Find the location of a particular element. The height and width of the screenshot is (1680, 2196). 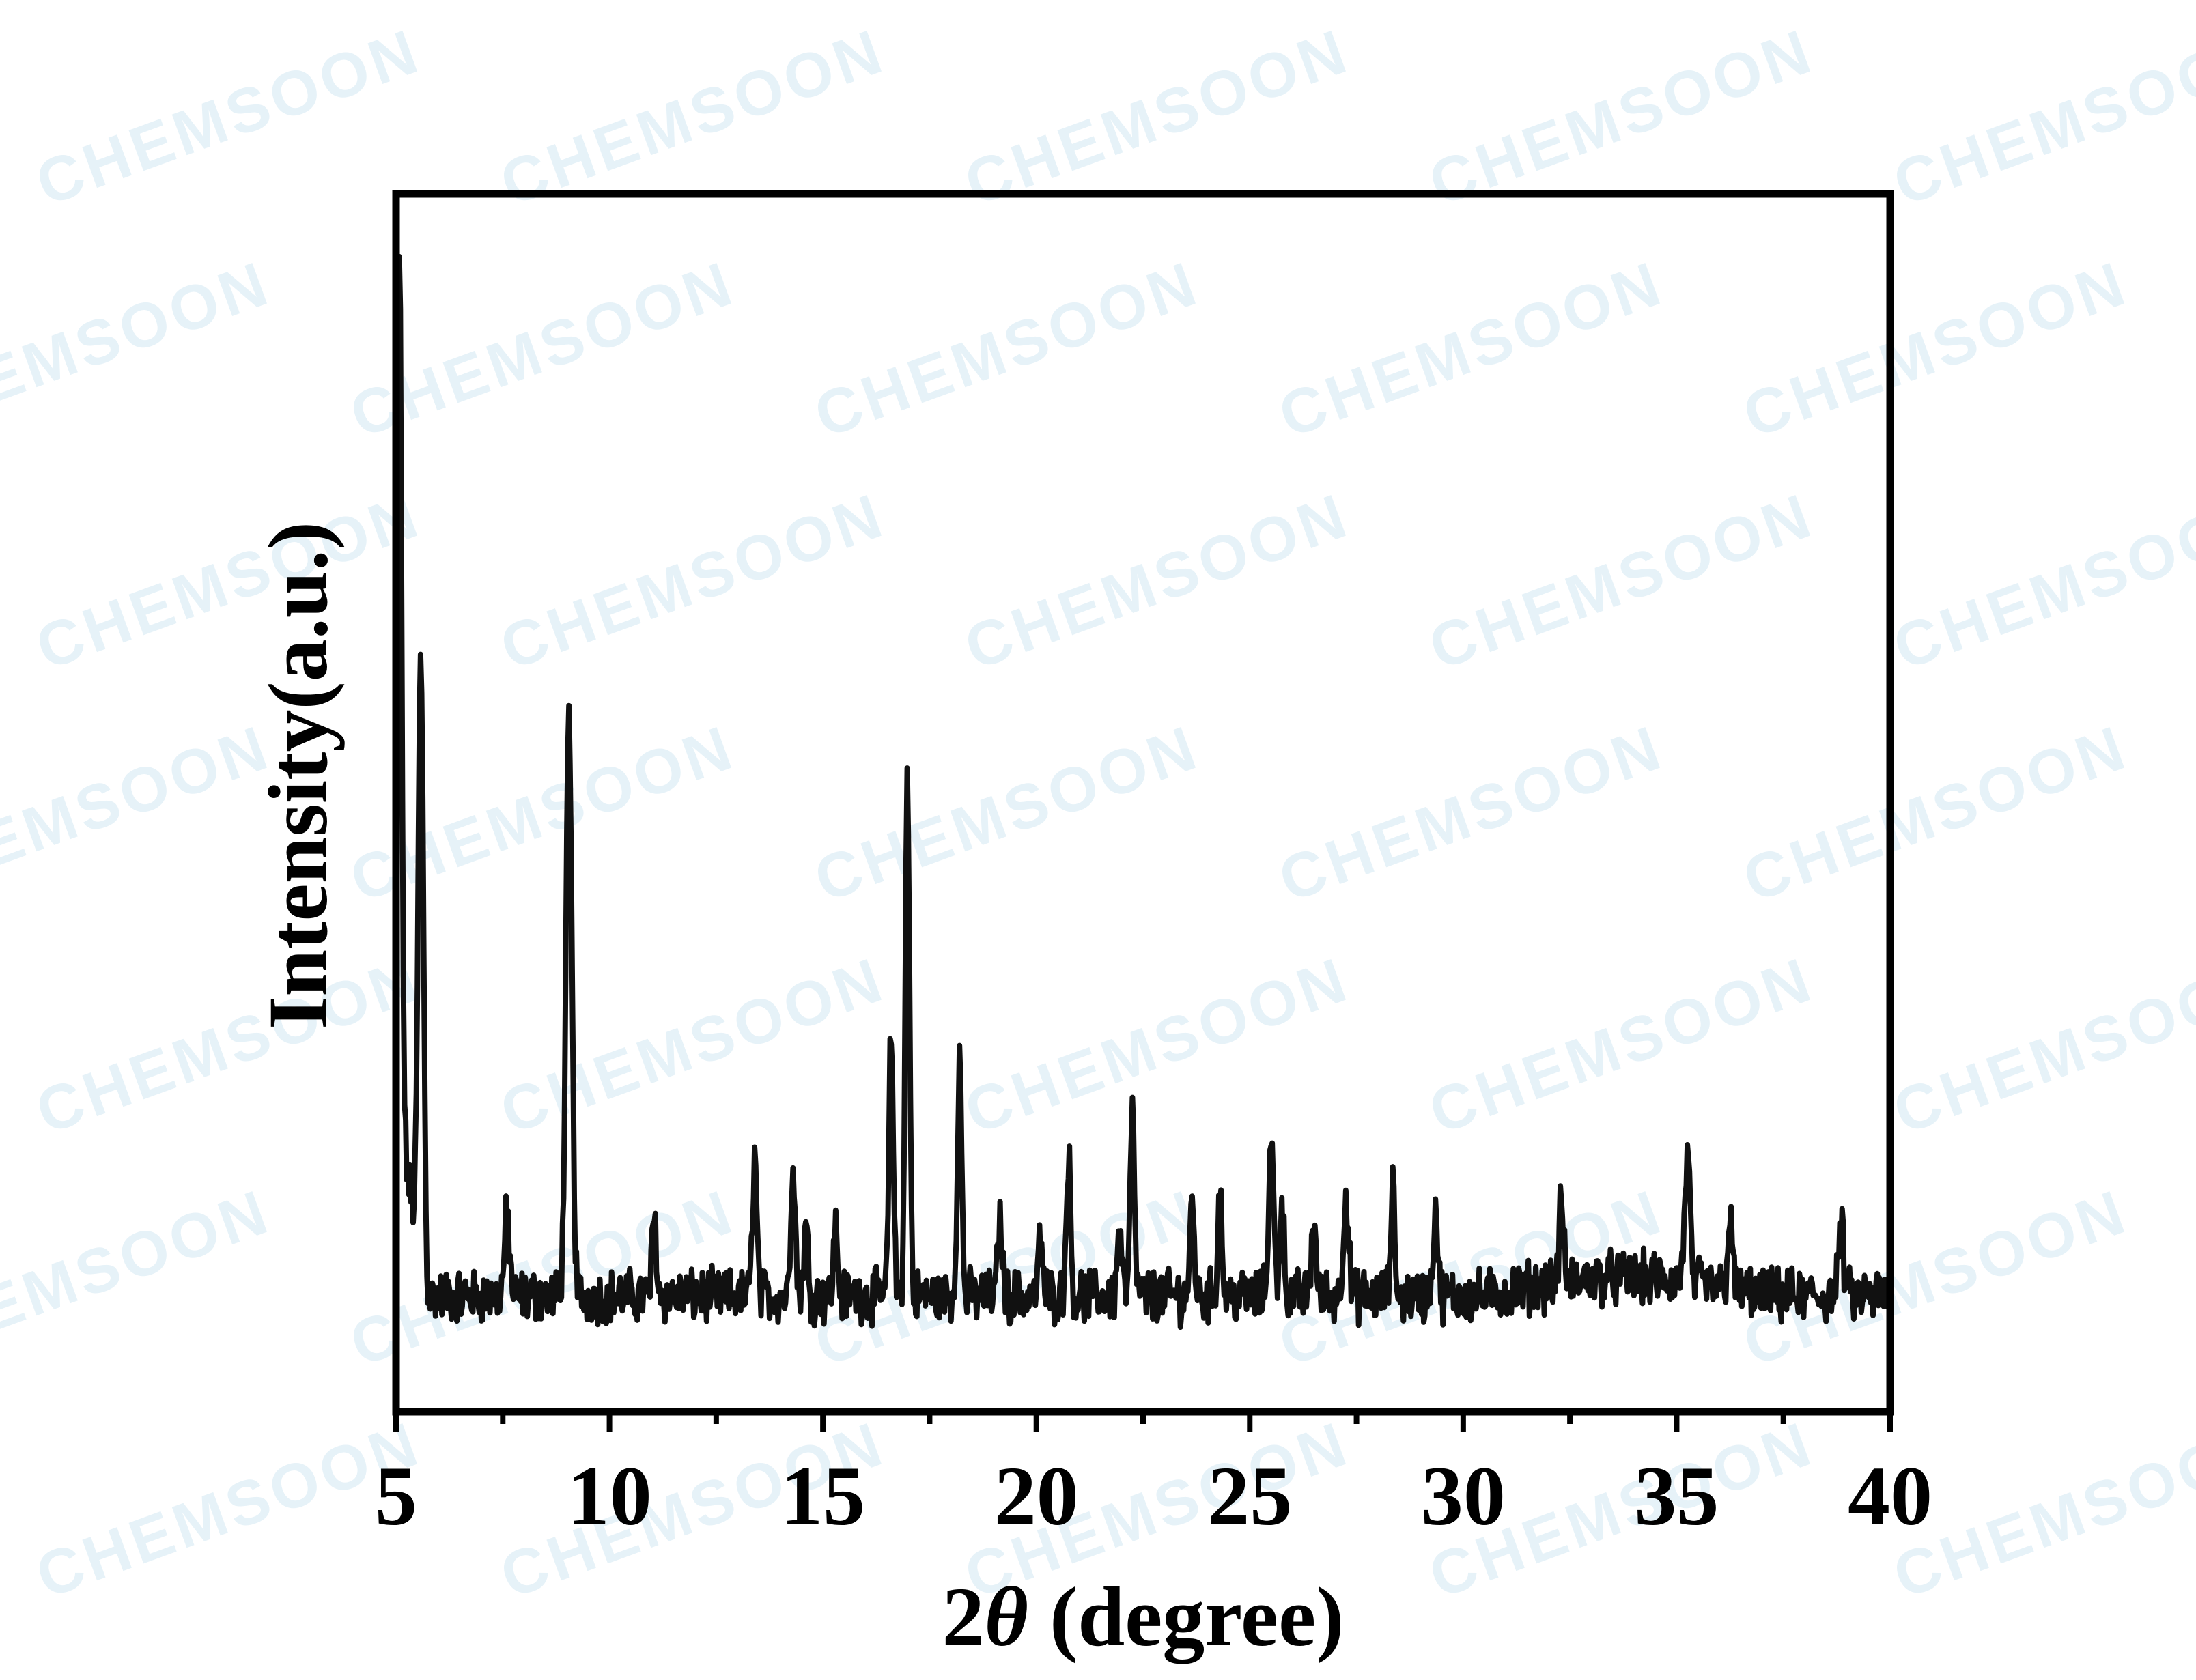

x-tick-label: 40 is located at coordinates (1890, 1496).